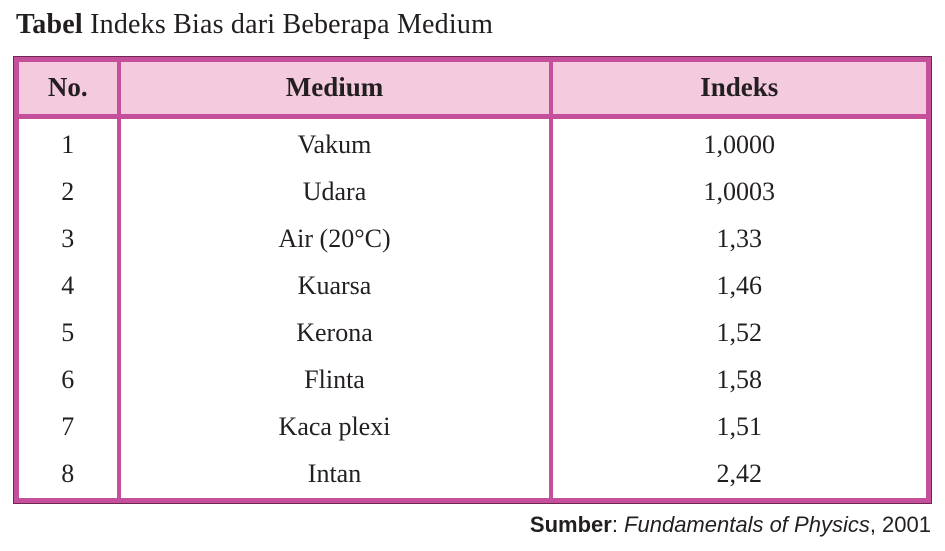 The width and height of the screenshot is (945, 551). Describe the element at coordinates (67, 142) in the screenshot. I see `cell-no: 1` at that location.